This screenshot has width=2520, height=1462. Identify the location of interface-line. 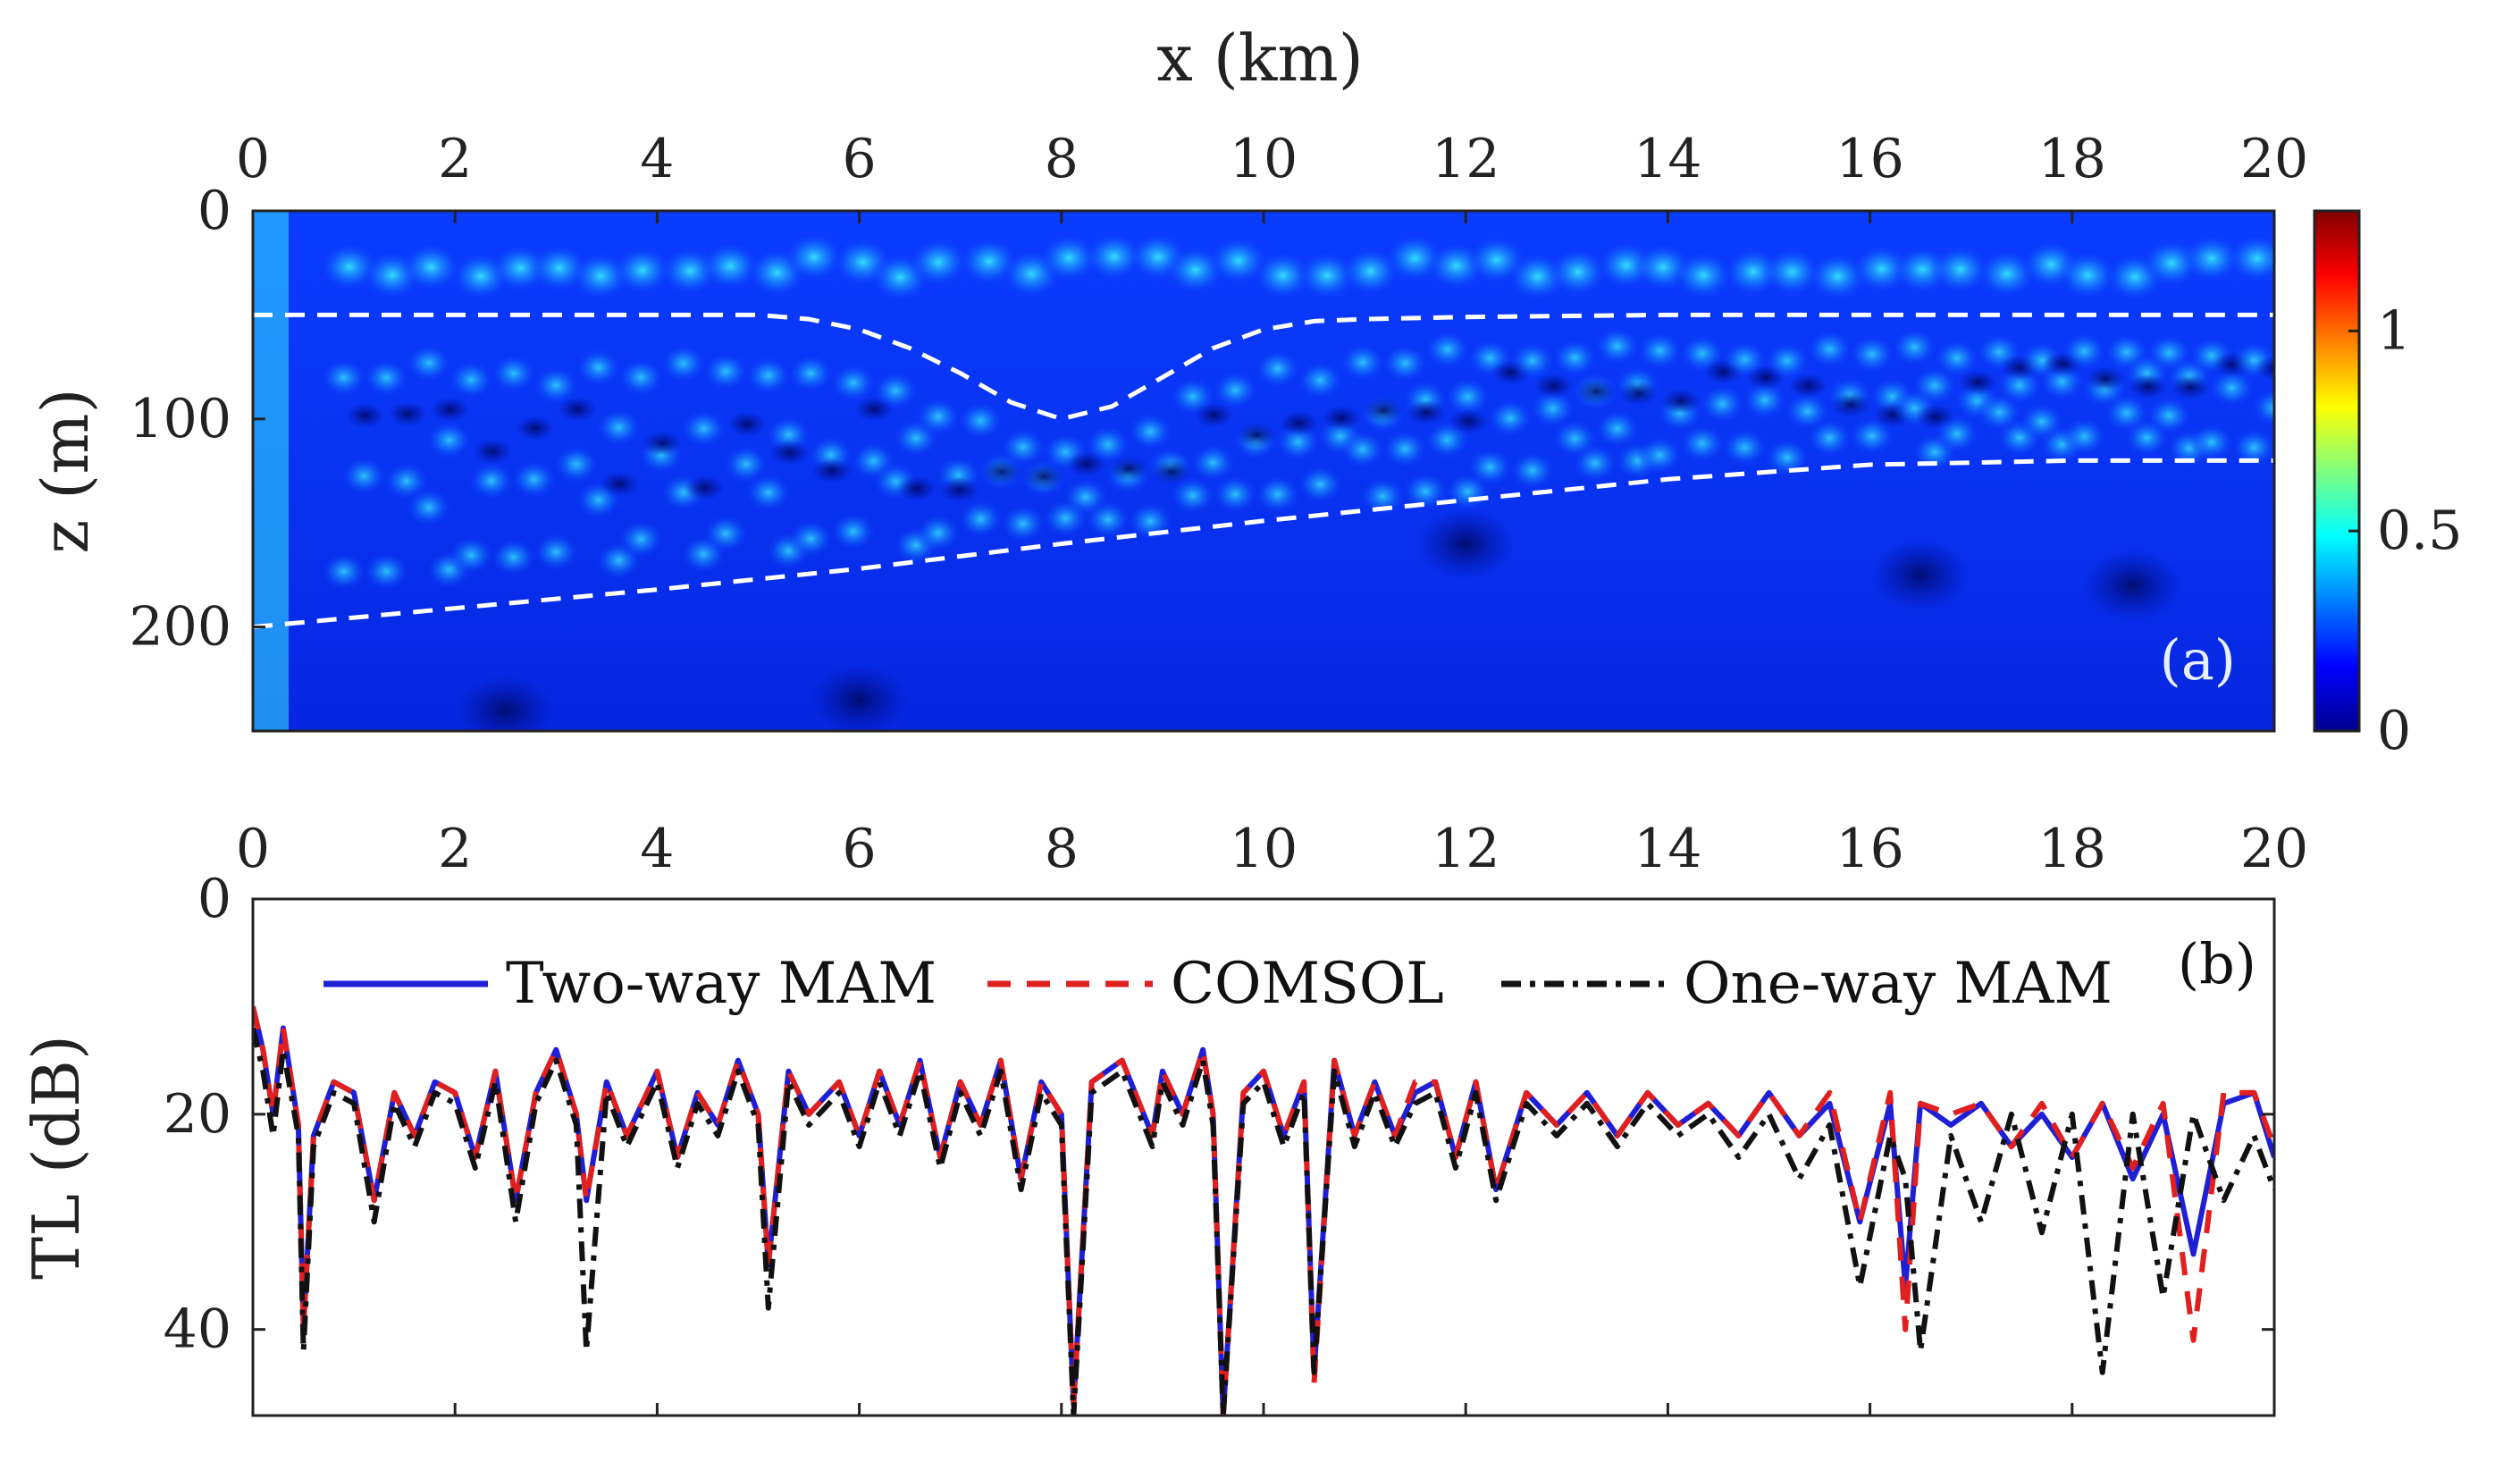
(1263, 367).